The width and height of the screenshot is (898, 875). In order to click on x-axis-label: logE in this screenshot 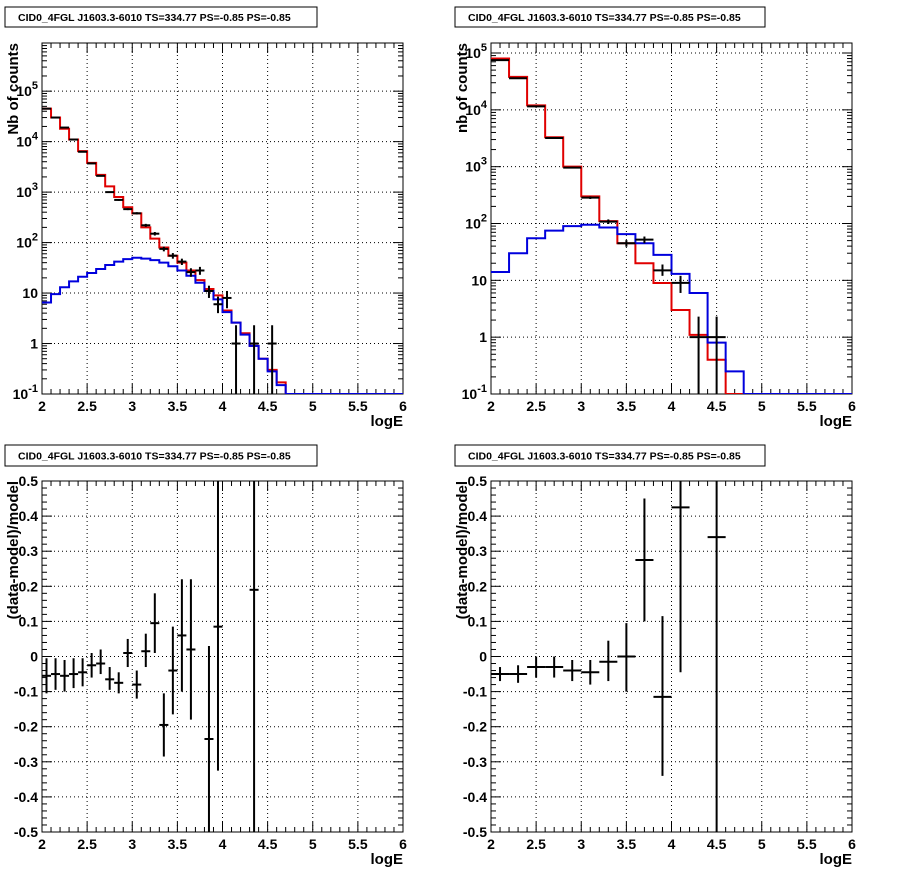, I will do `click(836, 421)`.